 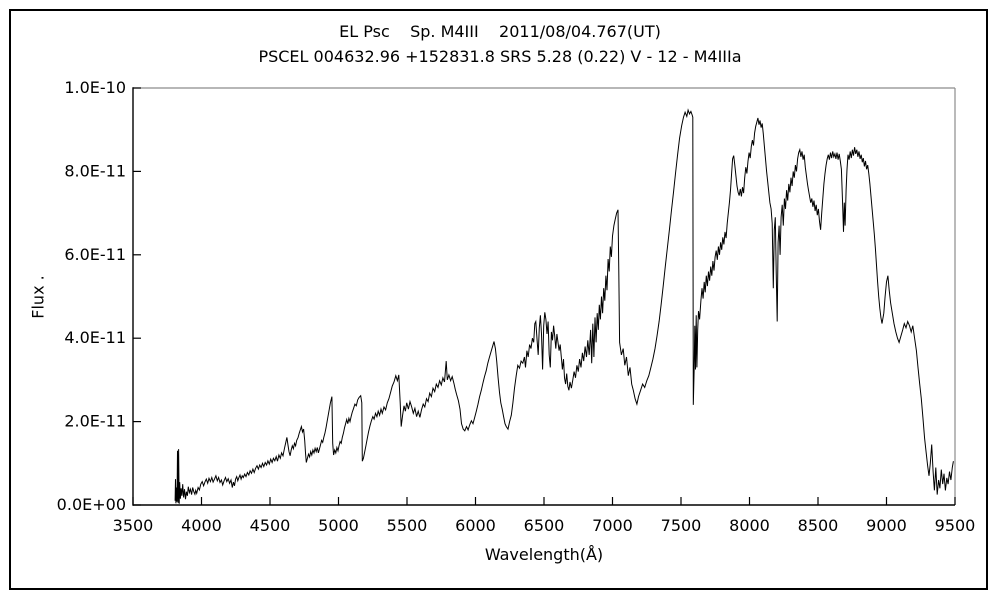 What do you see at coordinates (338, 525) in the screenshot?
I see `x-tick-label: 5000` at bounding box center [338, 525].